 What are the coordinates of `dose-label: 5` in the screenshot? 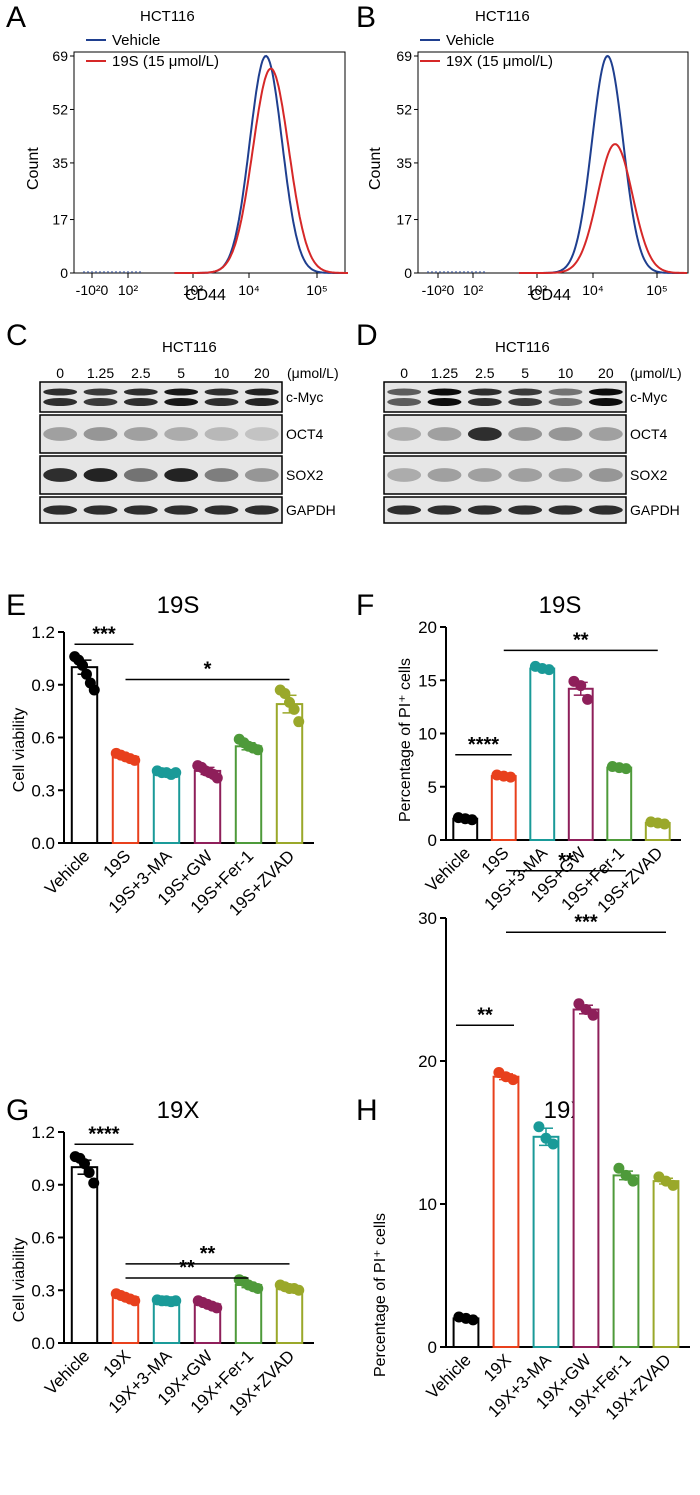 It's located at (525, 373).